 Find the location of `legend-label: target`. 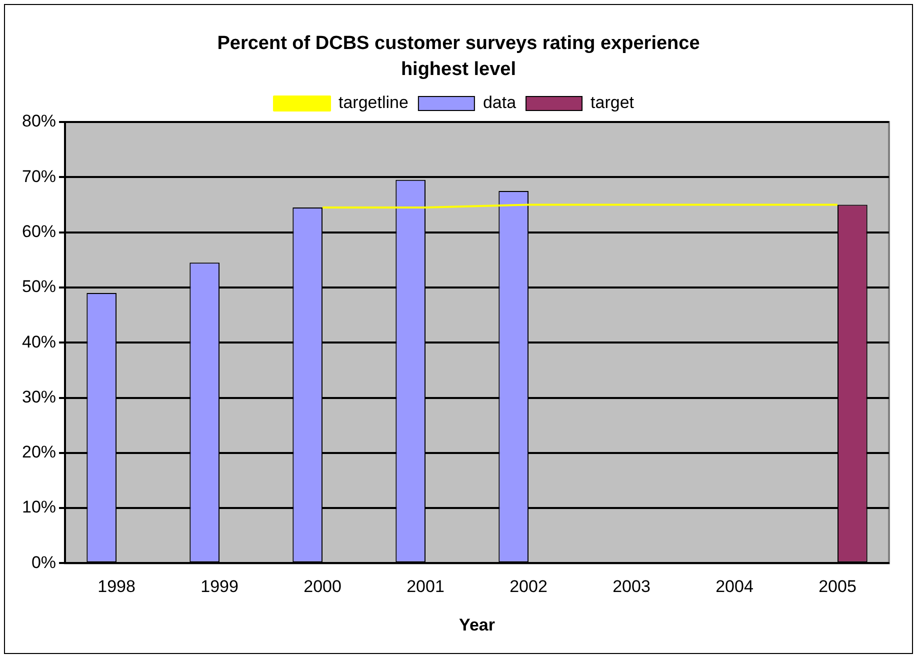

legend-label: target is located at coordinates (612, 102).